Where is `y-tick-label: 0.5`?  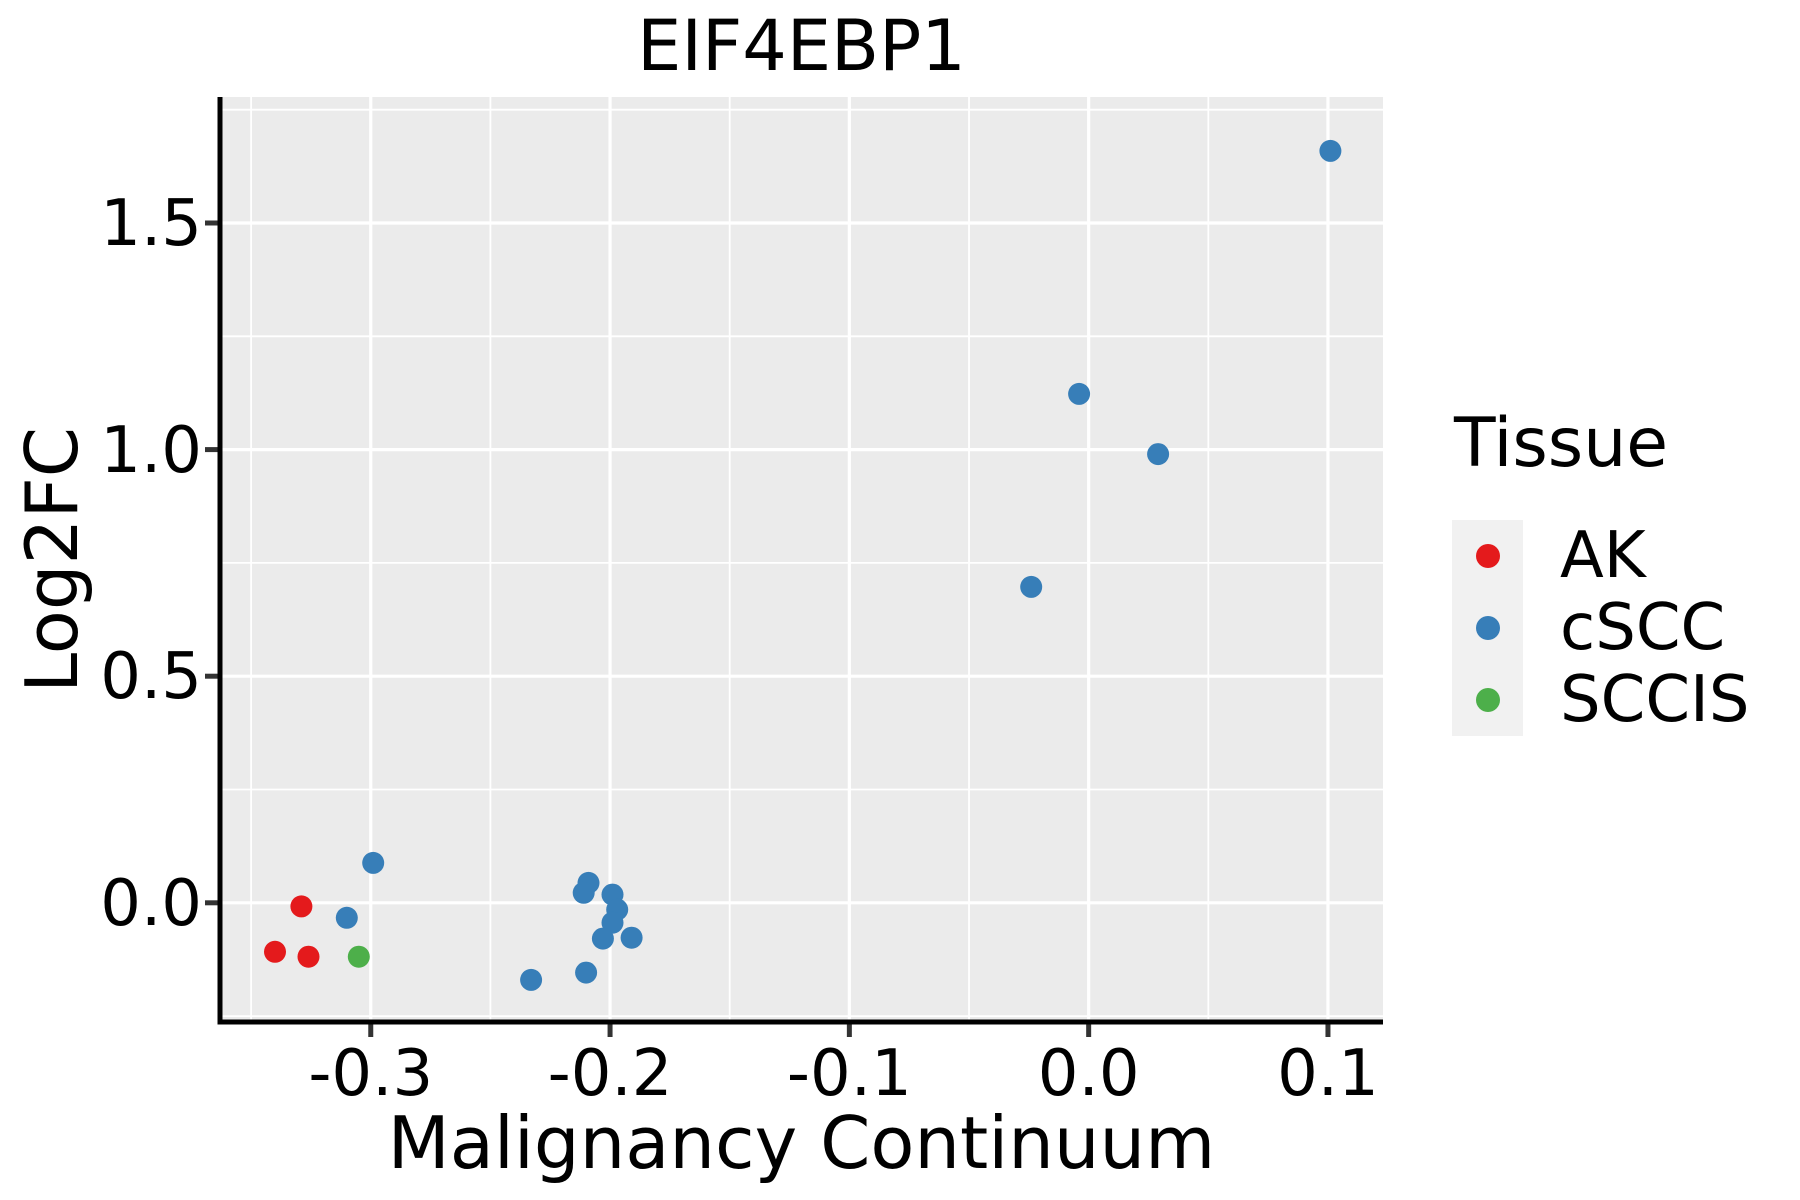
y-tick-label: 0.5 is located at coordinates (151, 677).